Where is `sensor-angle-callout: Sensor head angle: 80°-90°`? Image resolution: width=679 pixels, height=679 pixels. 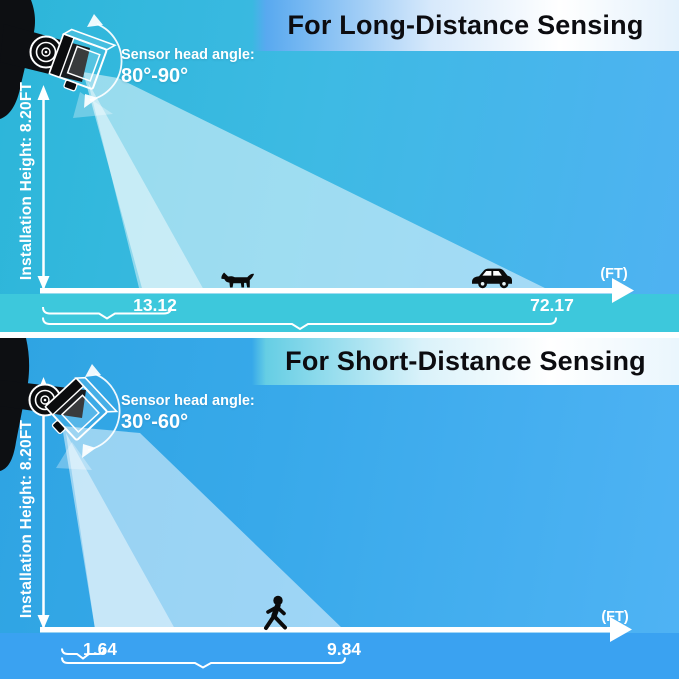
sensor-angle-callout: Sensor head angle: 80°-90° is located at coordinates (188, 67).